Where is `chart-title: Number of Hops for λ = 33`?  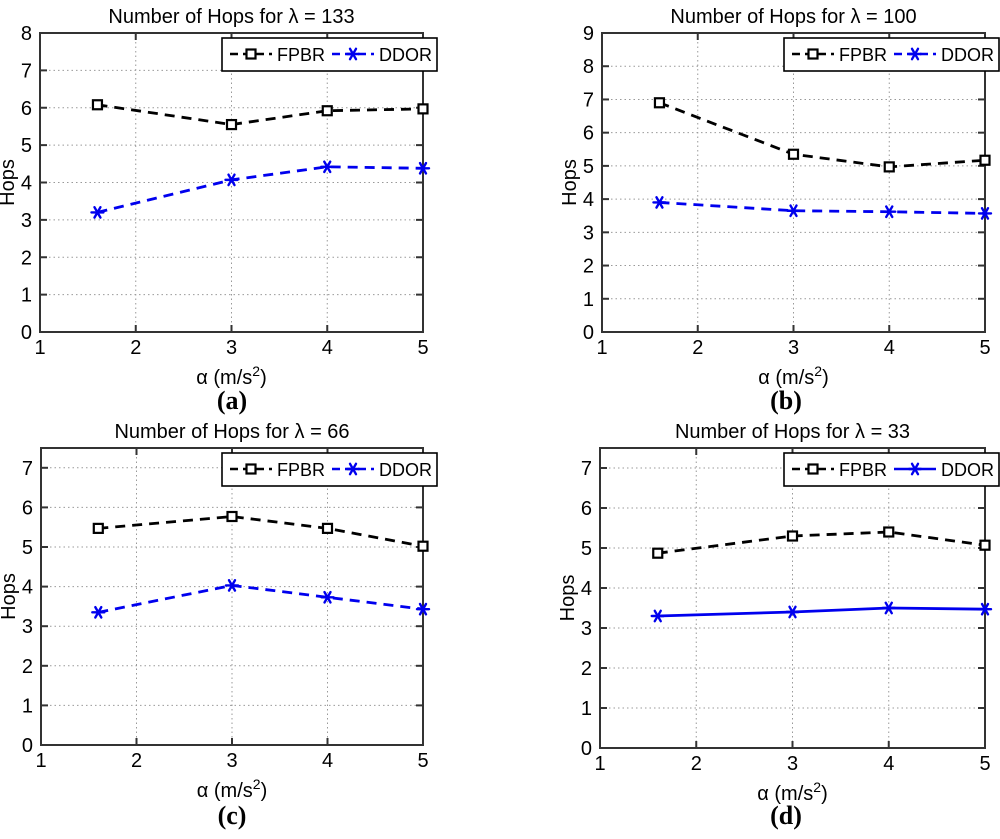 chart-title: Number of Hops for λ = 33 is located at coordinates (792, 432).